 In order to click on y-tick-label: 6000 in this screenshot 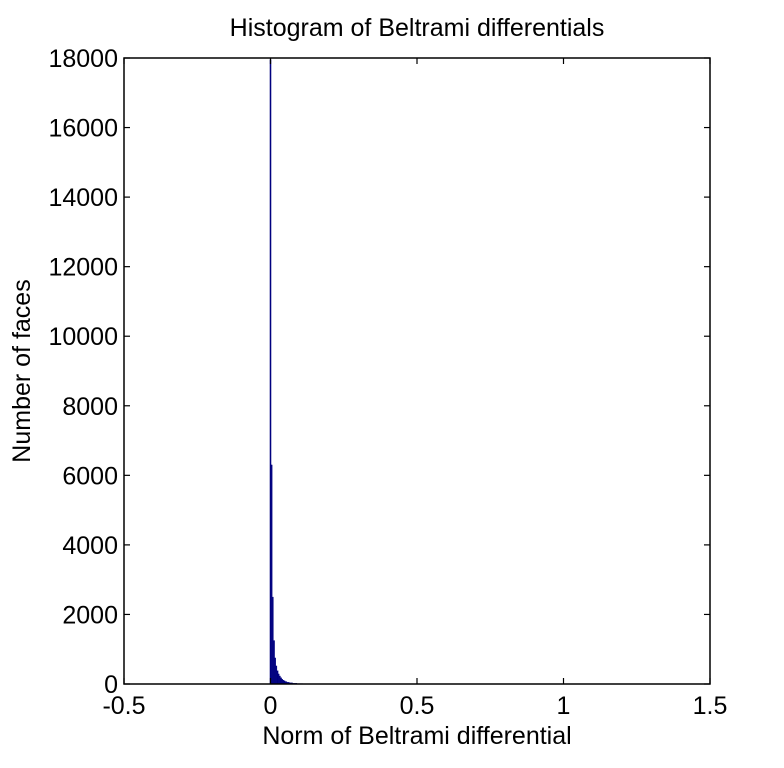, I will do `click(90, 476)`.